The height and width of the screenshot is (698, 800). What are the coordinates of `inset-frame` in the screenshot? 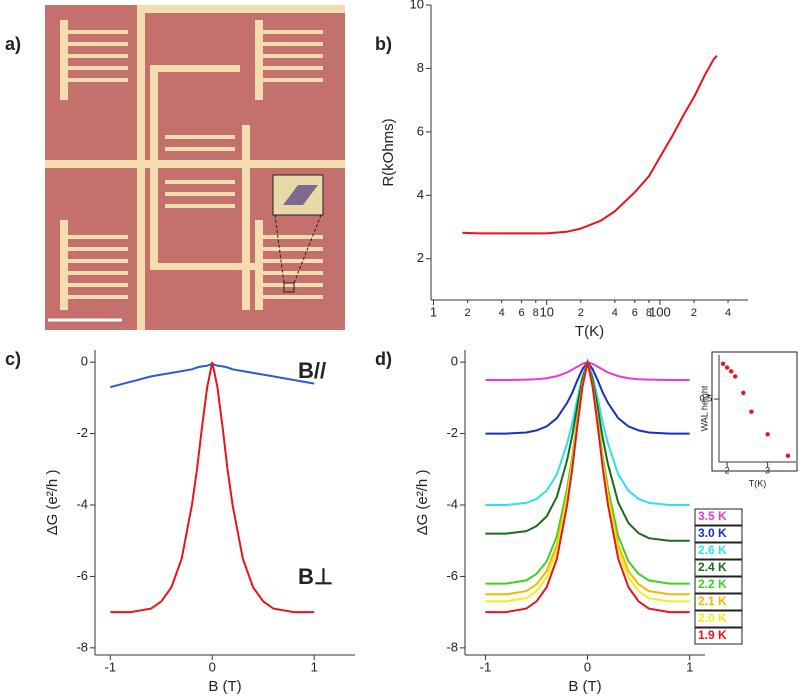 It's located at (754, 411).